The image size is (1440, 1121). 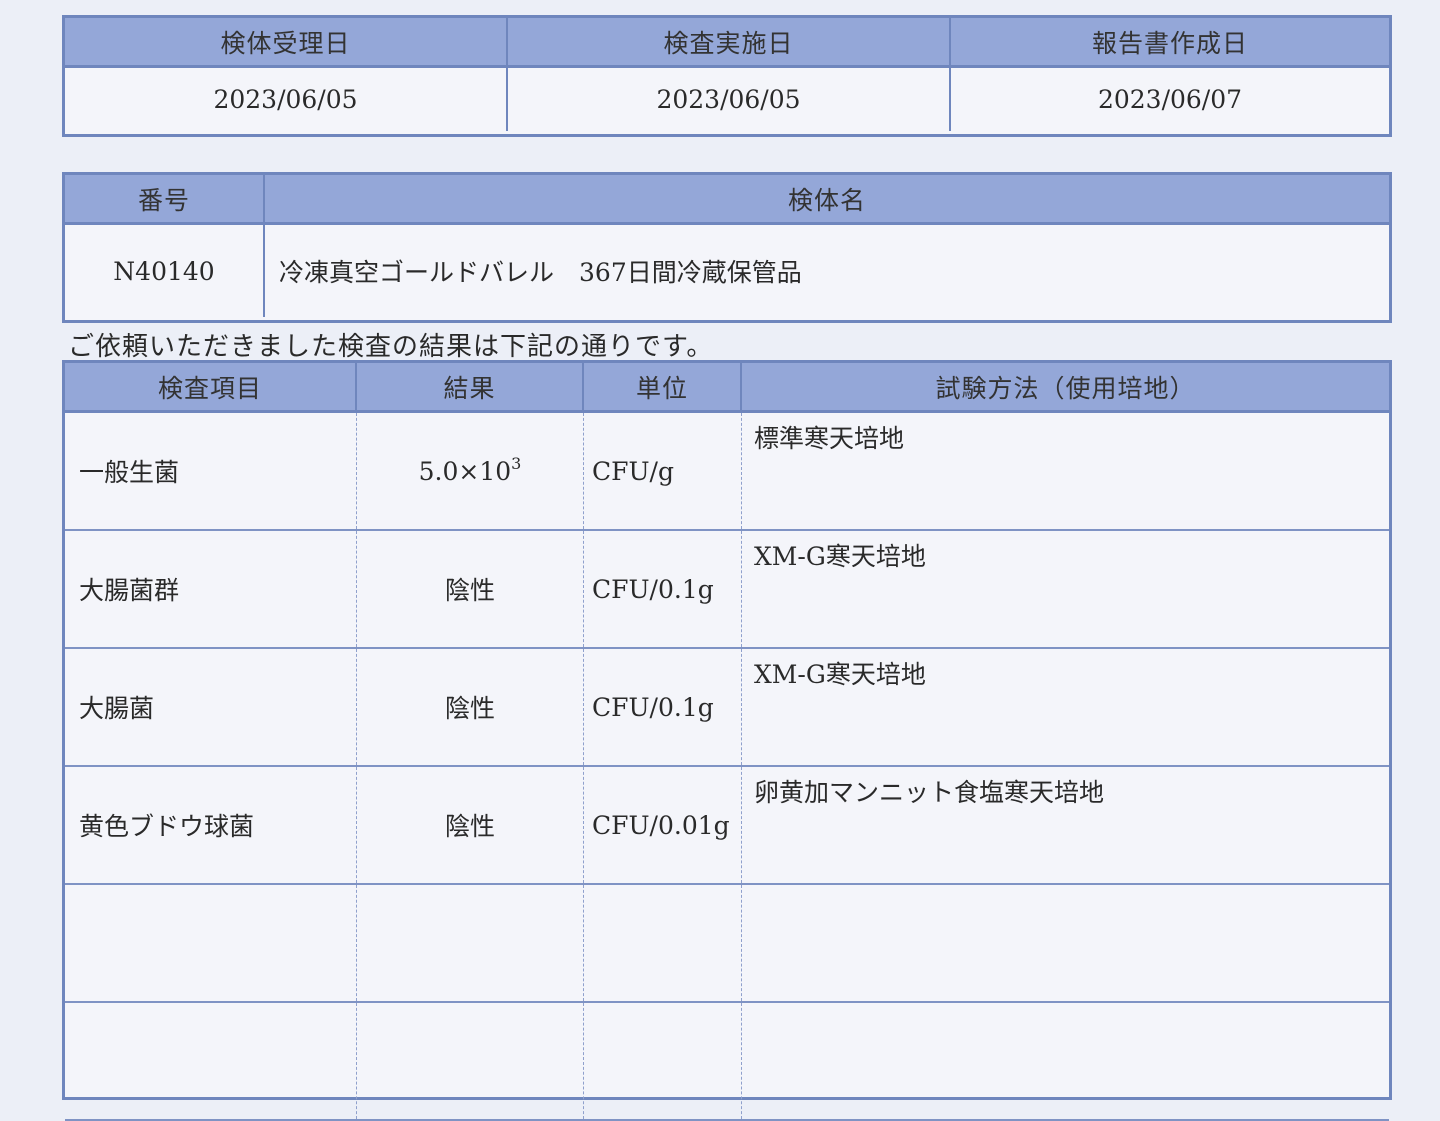 I want to click on result-value: 5.0×10, so click(x=465, y=471).